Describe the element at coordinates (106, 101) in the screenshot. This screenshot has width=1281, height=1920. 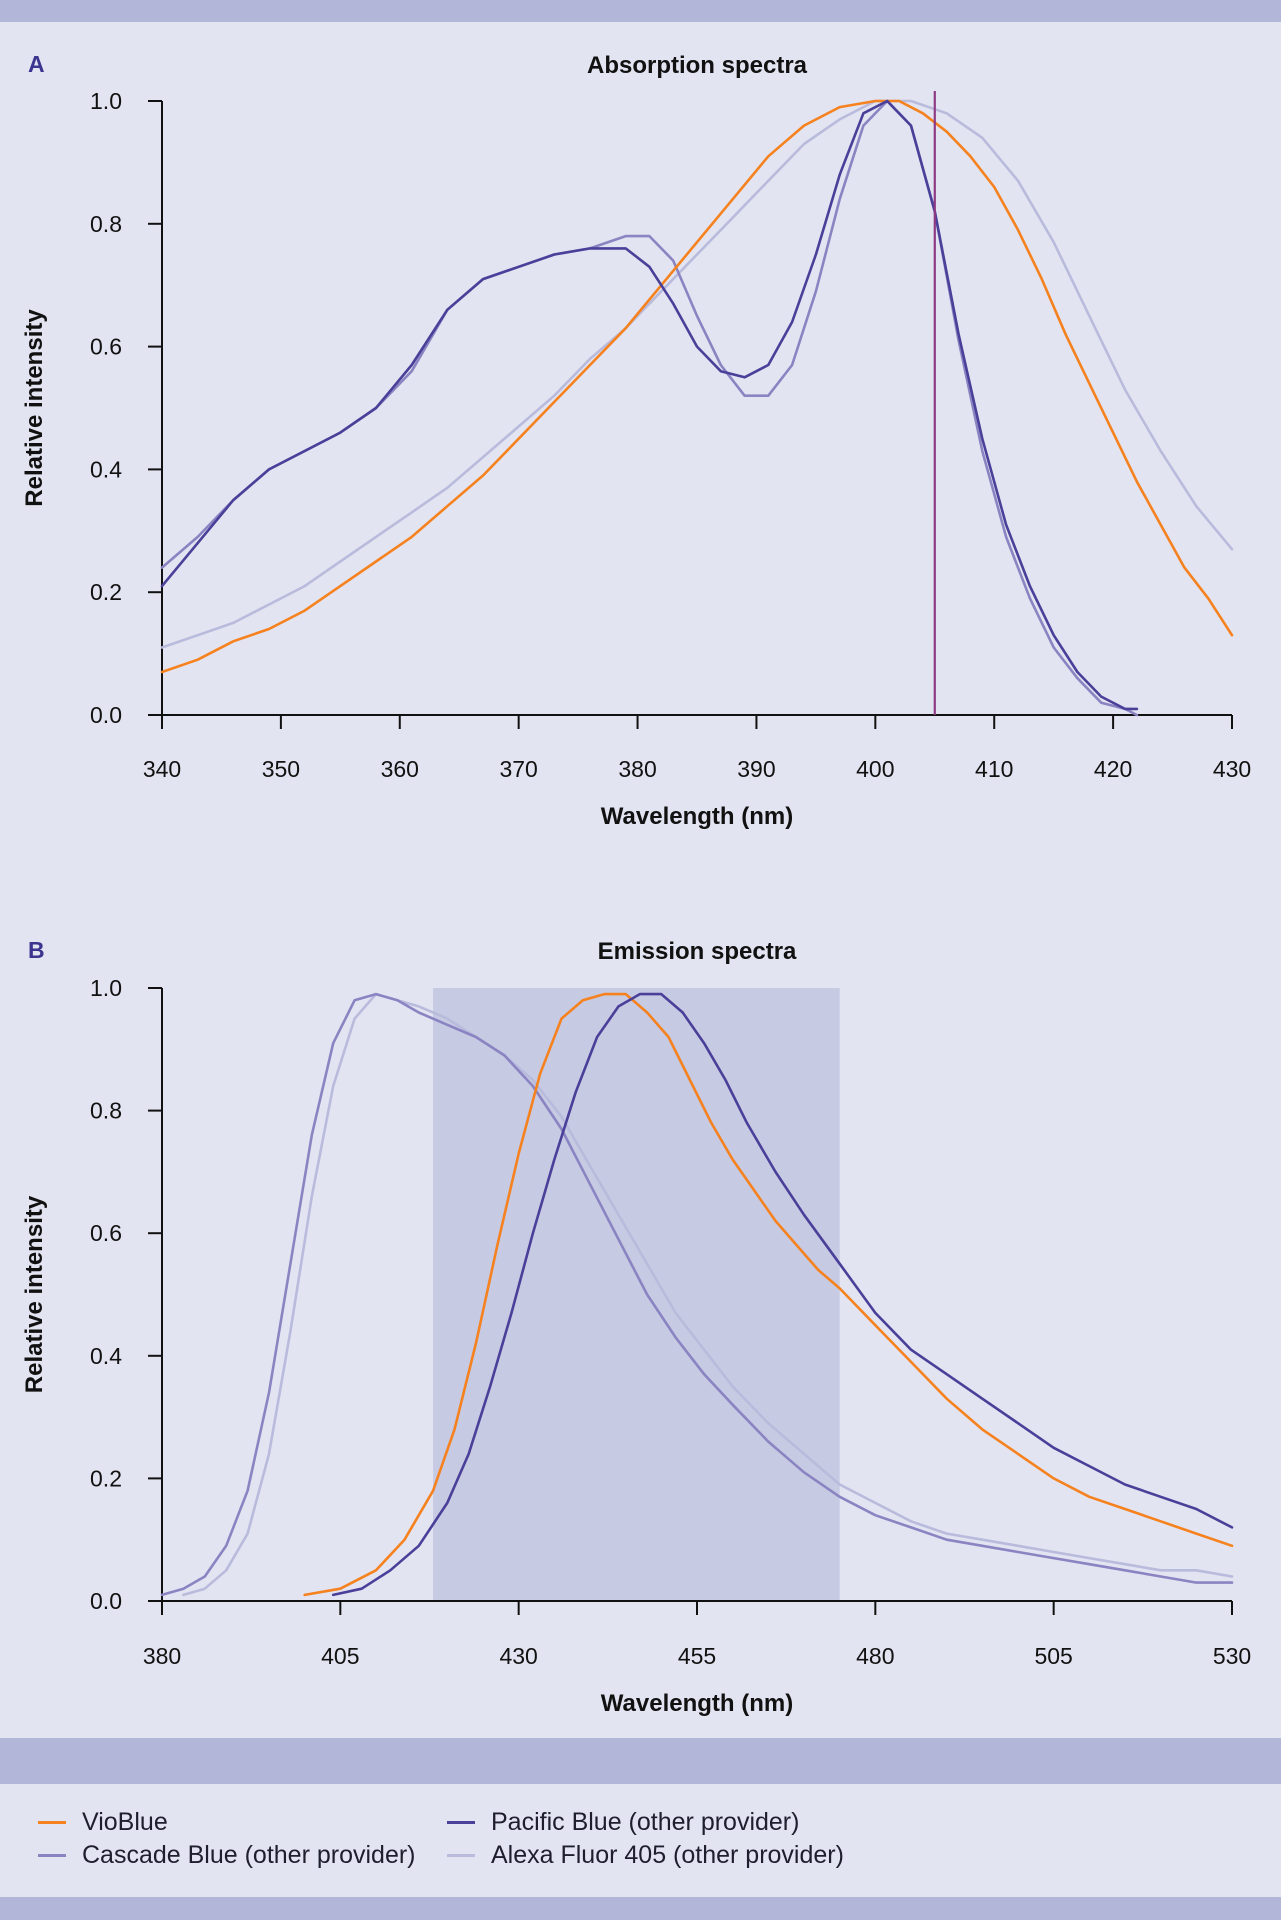
I see `panel-a-y-tick-label: 1.0` at that location.